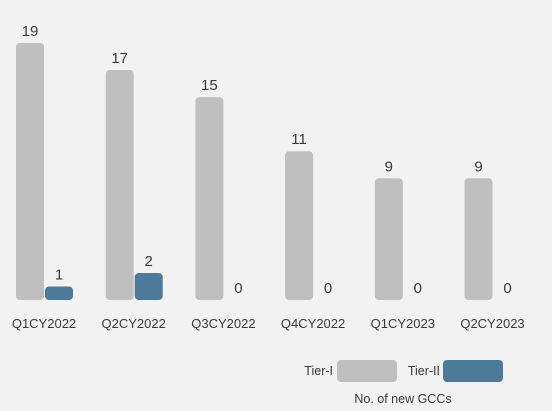 The image size is (552, 411). What do you see at coordinates (148, 286) in the screenshot?
I see `bar-tier-2-q2cy2022` at bounding box center [148, 286].